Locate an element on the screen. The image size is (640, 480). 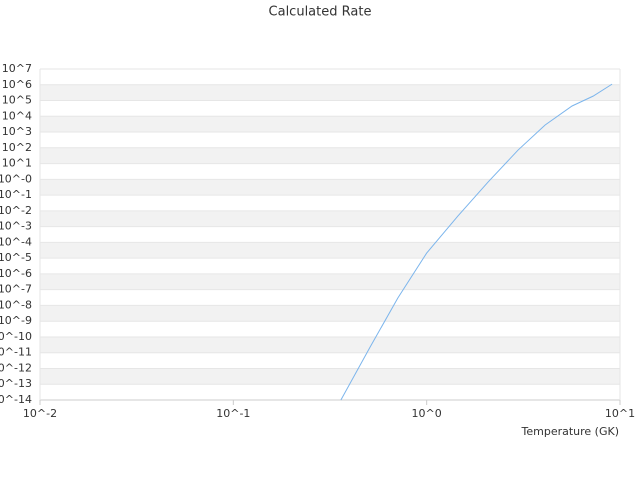
x-tick-label: 10^-2 is located at coordinates (40, 413).